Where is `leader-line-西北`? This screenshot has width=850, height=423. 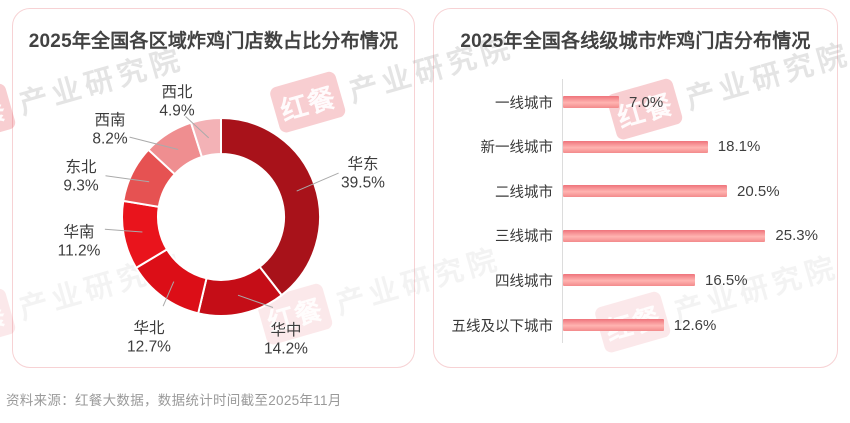
leader-line-西北 is located at coordinates (197, 127).